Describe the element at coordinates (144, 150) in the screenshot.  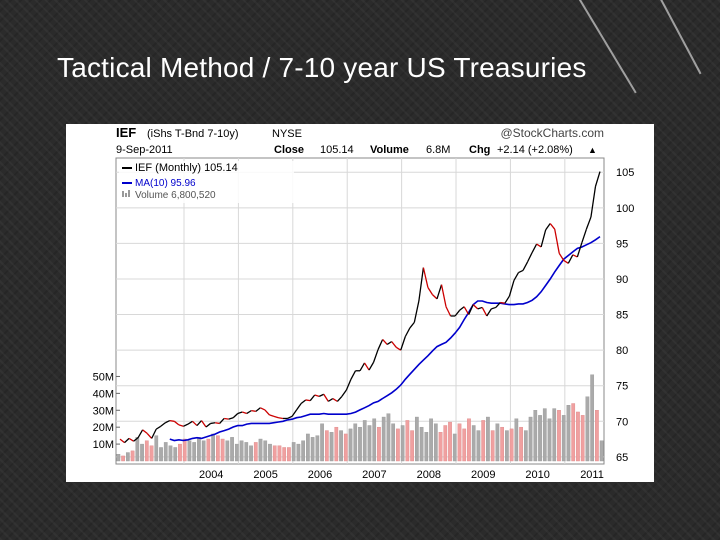
I see `chart-date: 9-Sep-2011` at that location.